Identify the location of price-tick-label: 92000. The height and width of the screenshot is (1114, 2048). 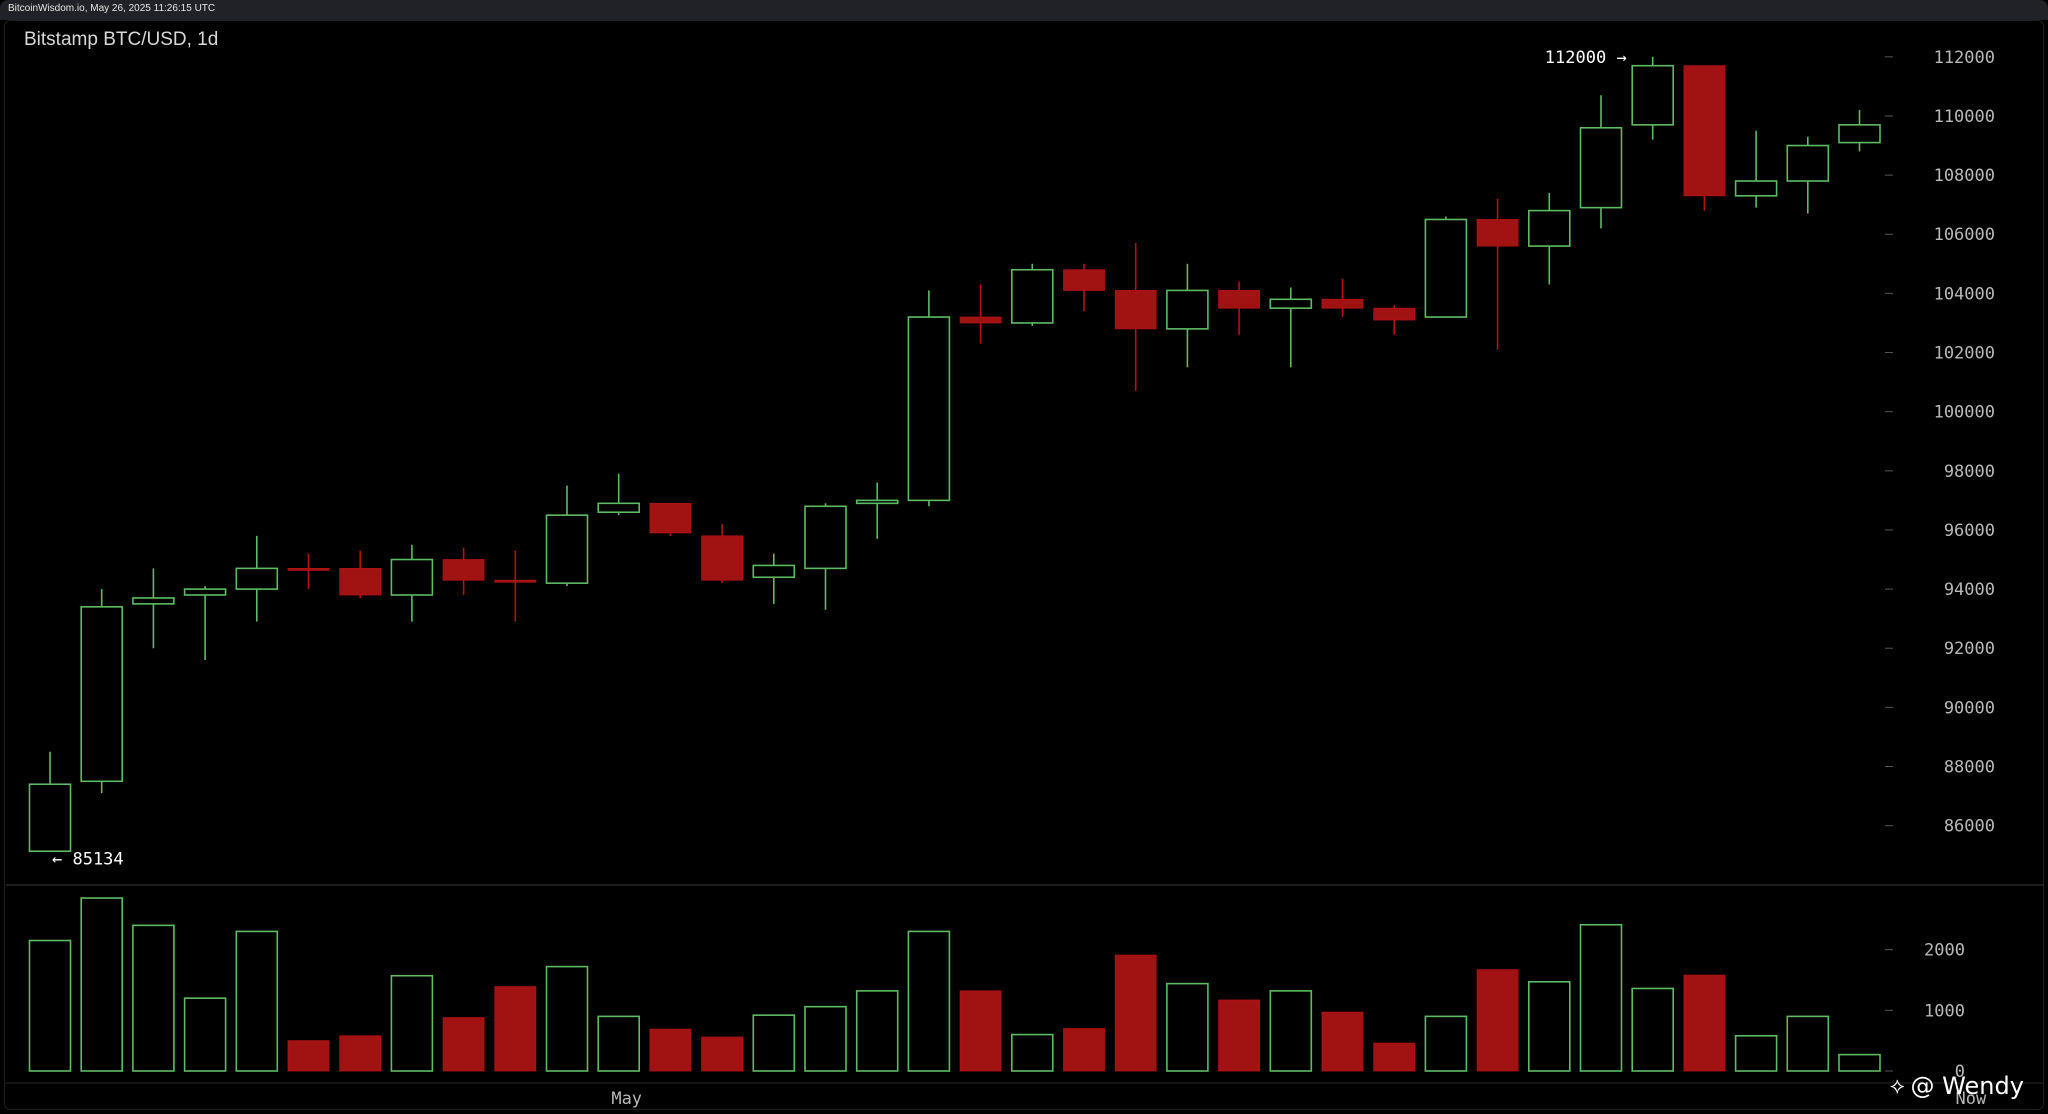
(1969, 649).